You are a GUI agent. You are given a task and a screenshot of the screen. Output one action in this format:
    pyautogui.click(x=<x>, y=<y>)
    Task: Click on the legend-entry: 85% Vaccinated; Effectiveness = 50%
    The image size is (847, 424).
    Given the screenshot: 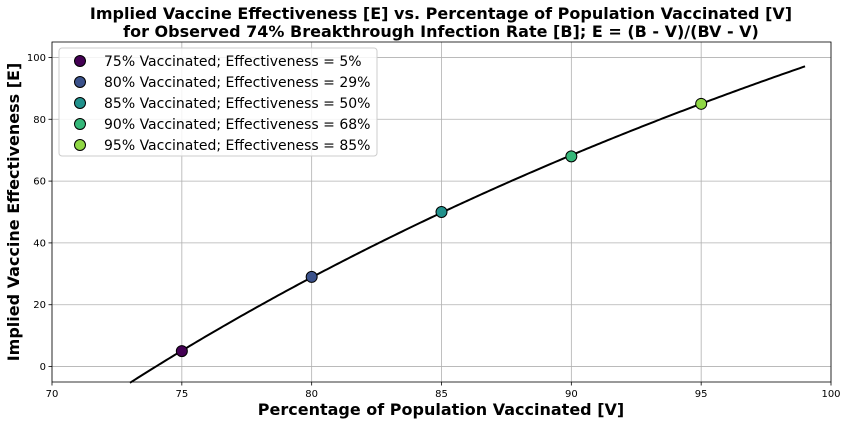 What is the action you would take?
    pyautogui.click(x=237, y=104)
    